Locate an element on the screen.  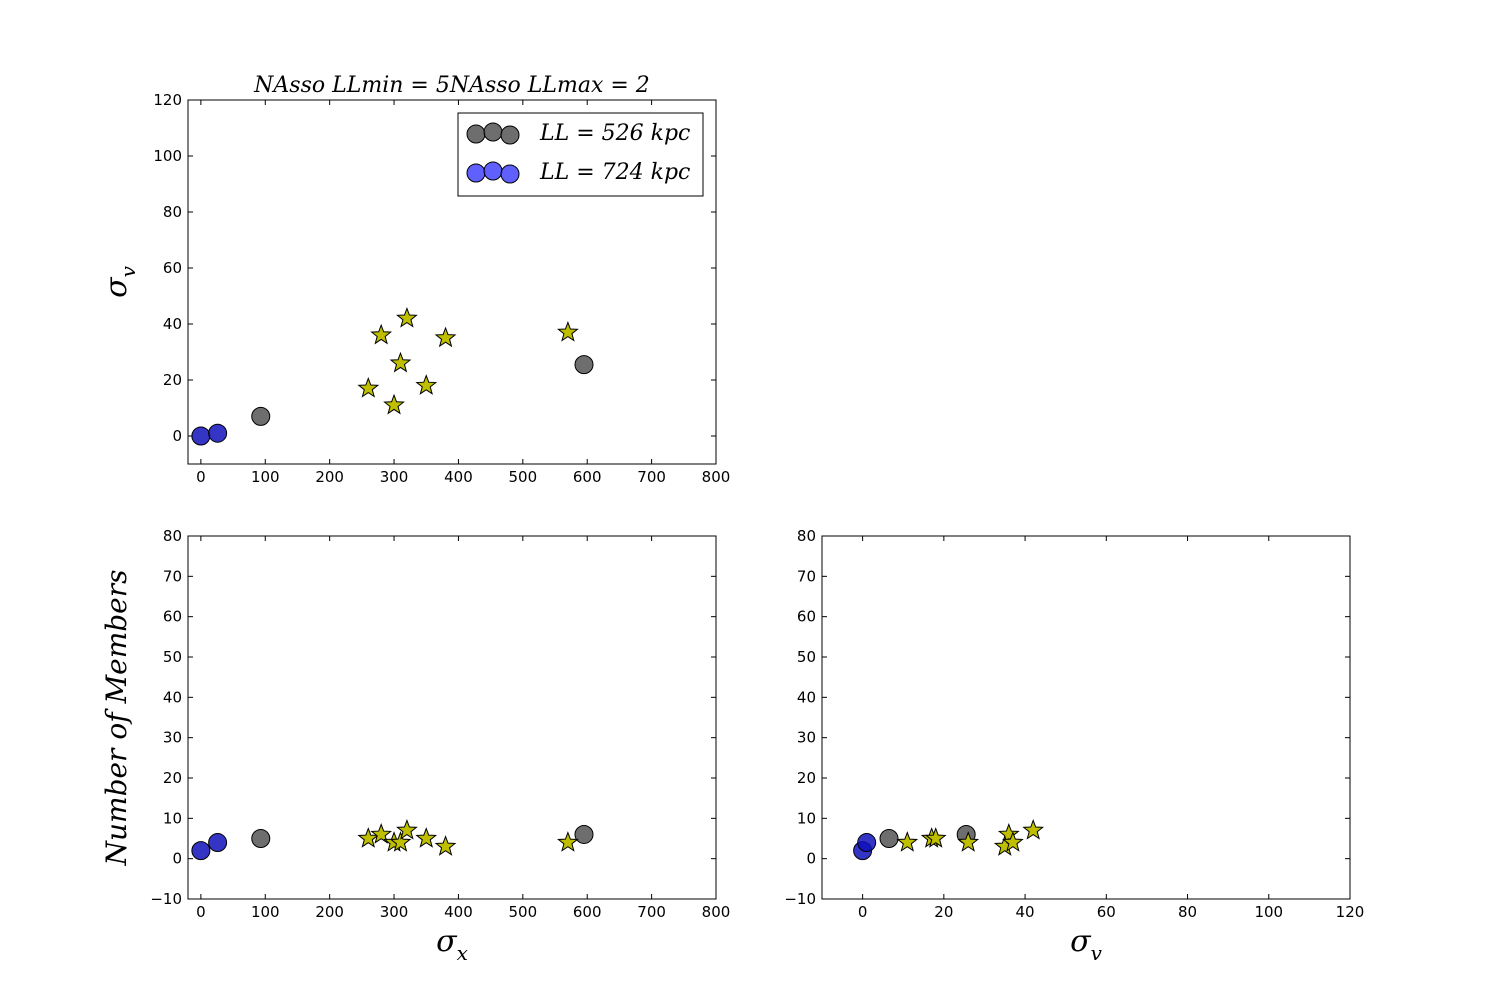
y-tick-label: 100 is located at coordinates (167, 156).